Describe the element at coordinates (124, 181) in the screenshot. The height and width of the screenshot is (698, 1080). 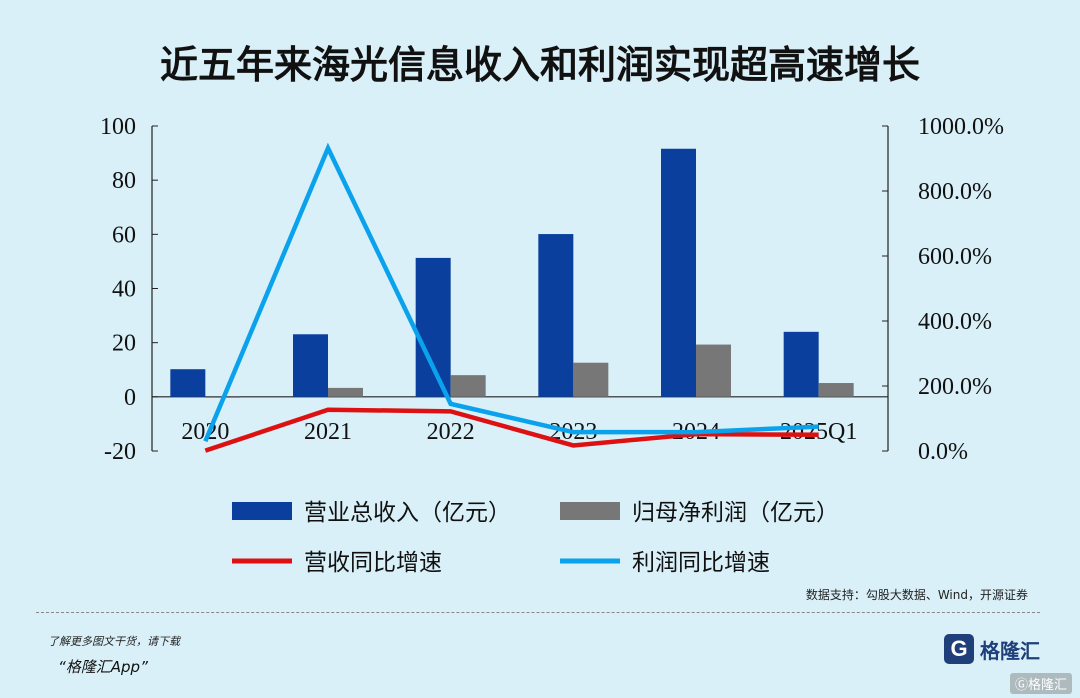
I see `left-tick-label: 80` at that location.